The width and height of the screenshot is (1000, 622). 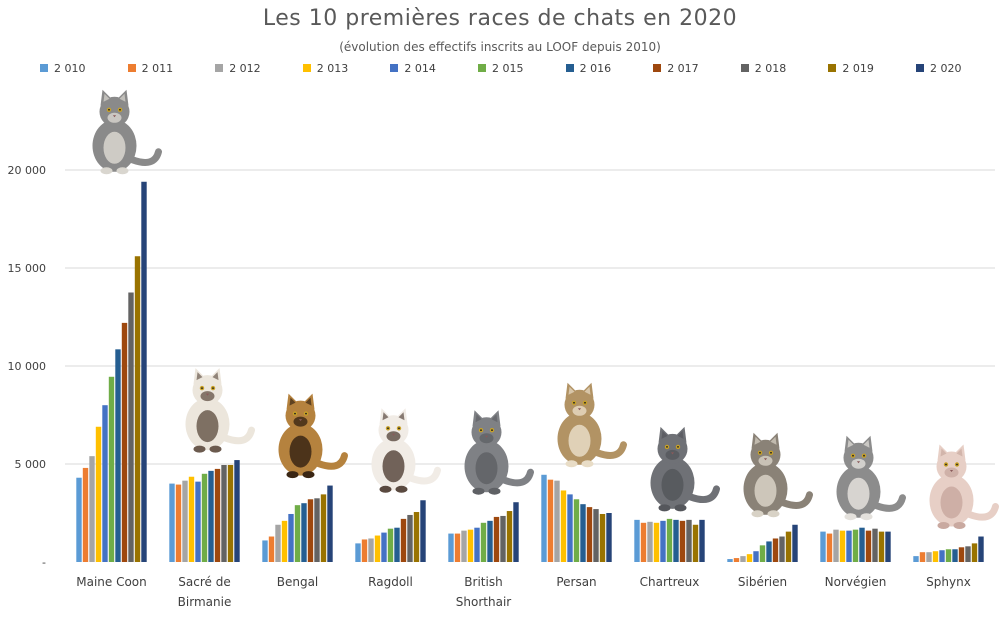 I want to click on x-label-norvegien: Norvégien, so click(x=856, y=582).